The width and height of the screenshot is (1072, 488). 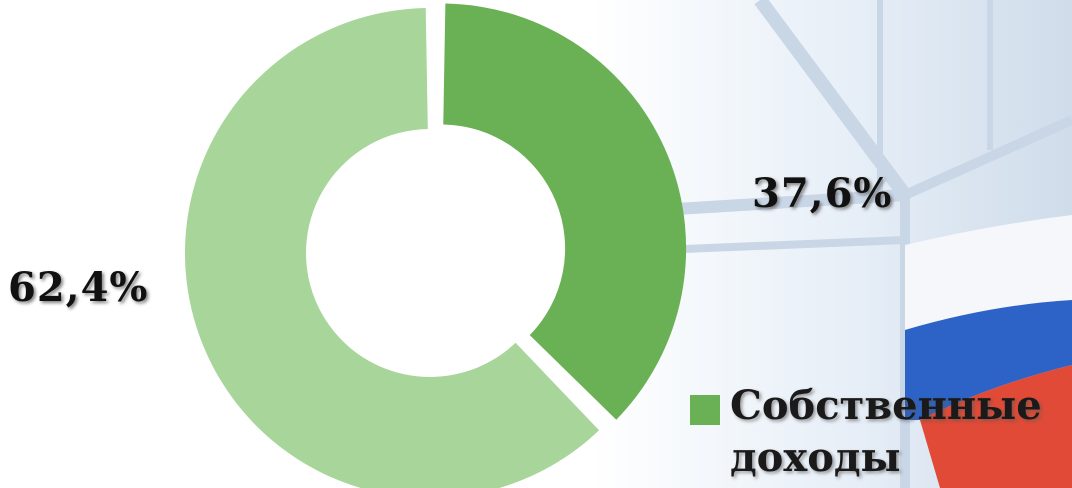 What do you see at coordinates (886, 431) in the screenshot?
I see `legend-label: Собственные доходы` at bounding box center [886, 431].